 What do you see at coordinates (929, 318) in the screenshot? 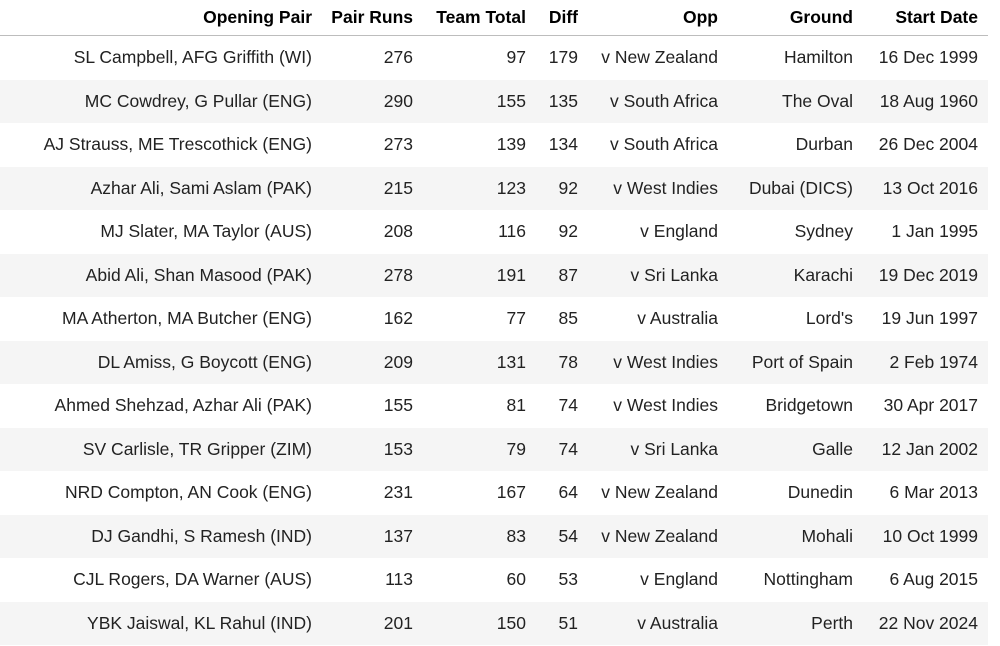
I see `cell-start-date: 19 Jun 1997` at bounding box center [929, 318].